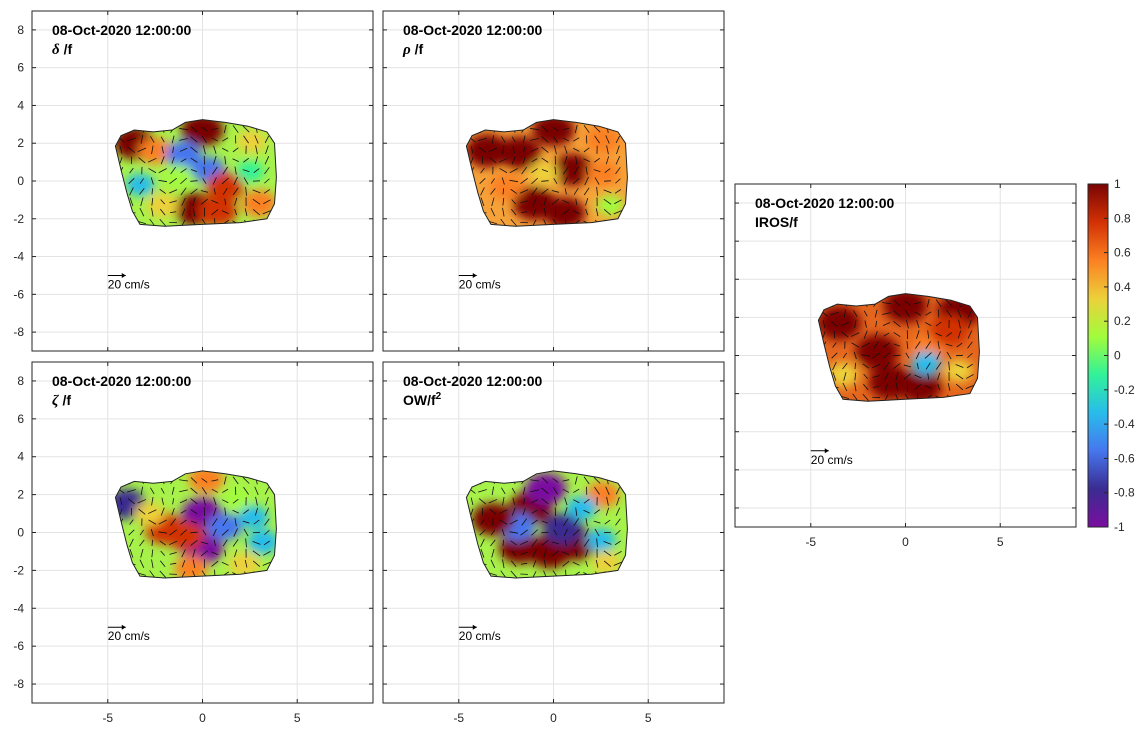  I want to click on colorbar-tick-label: 0.4, so click(1122, 287).